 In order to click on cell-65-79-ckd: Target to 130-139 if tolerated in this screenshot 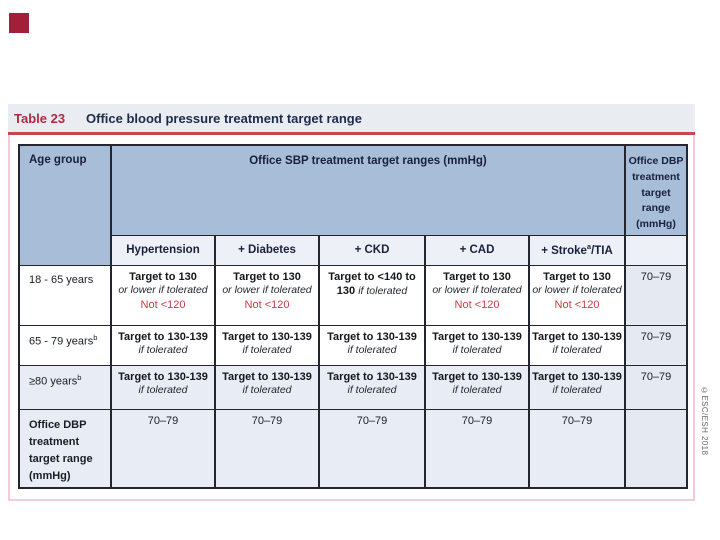, I will do `click(372, 345)`.